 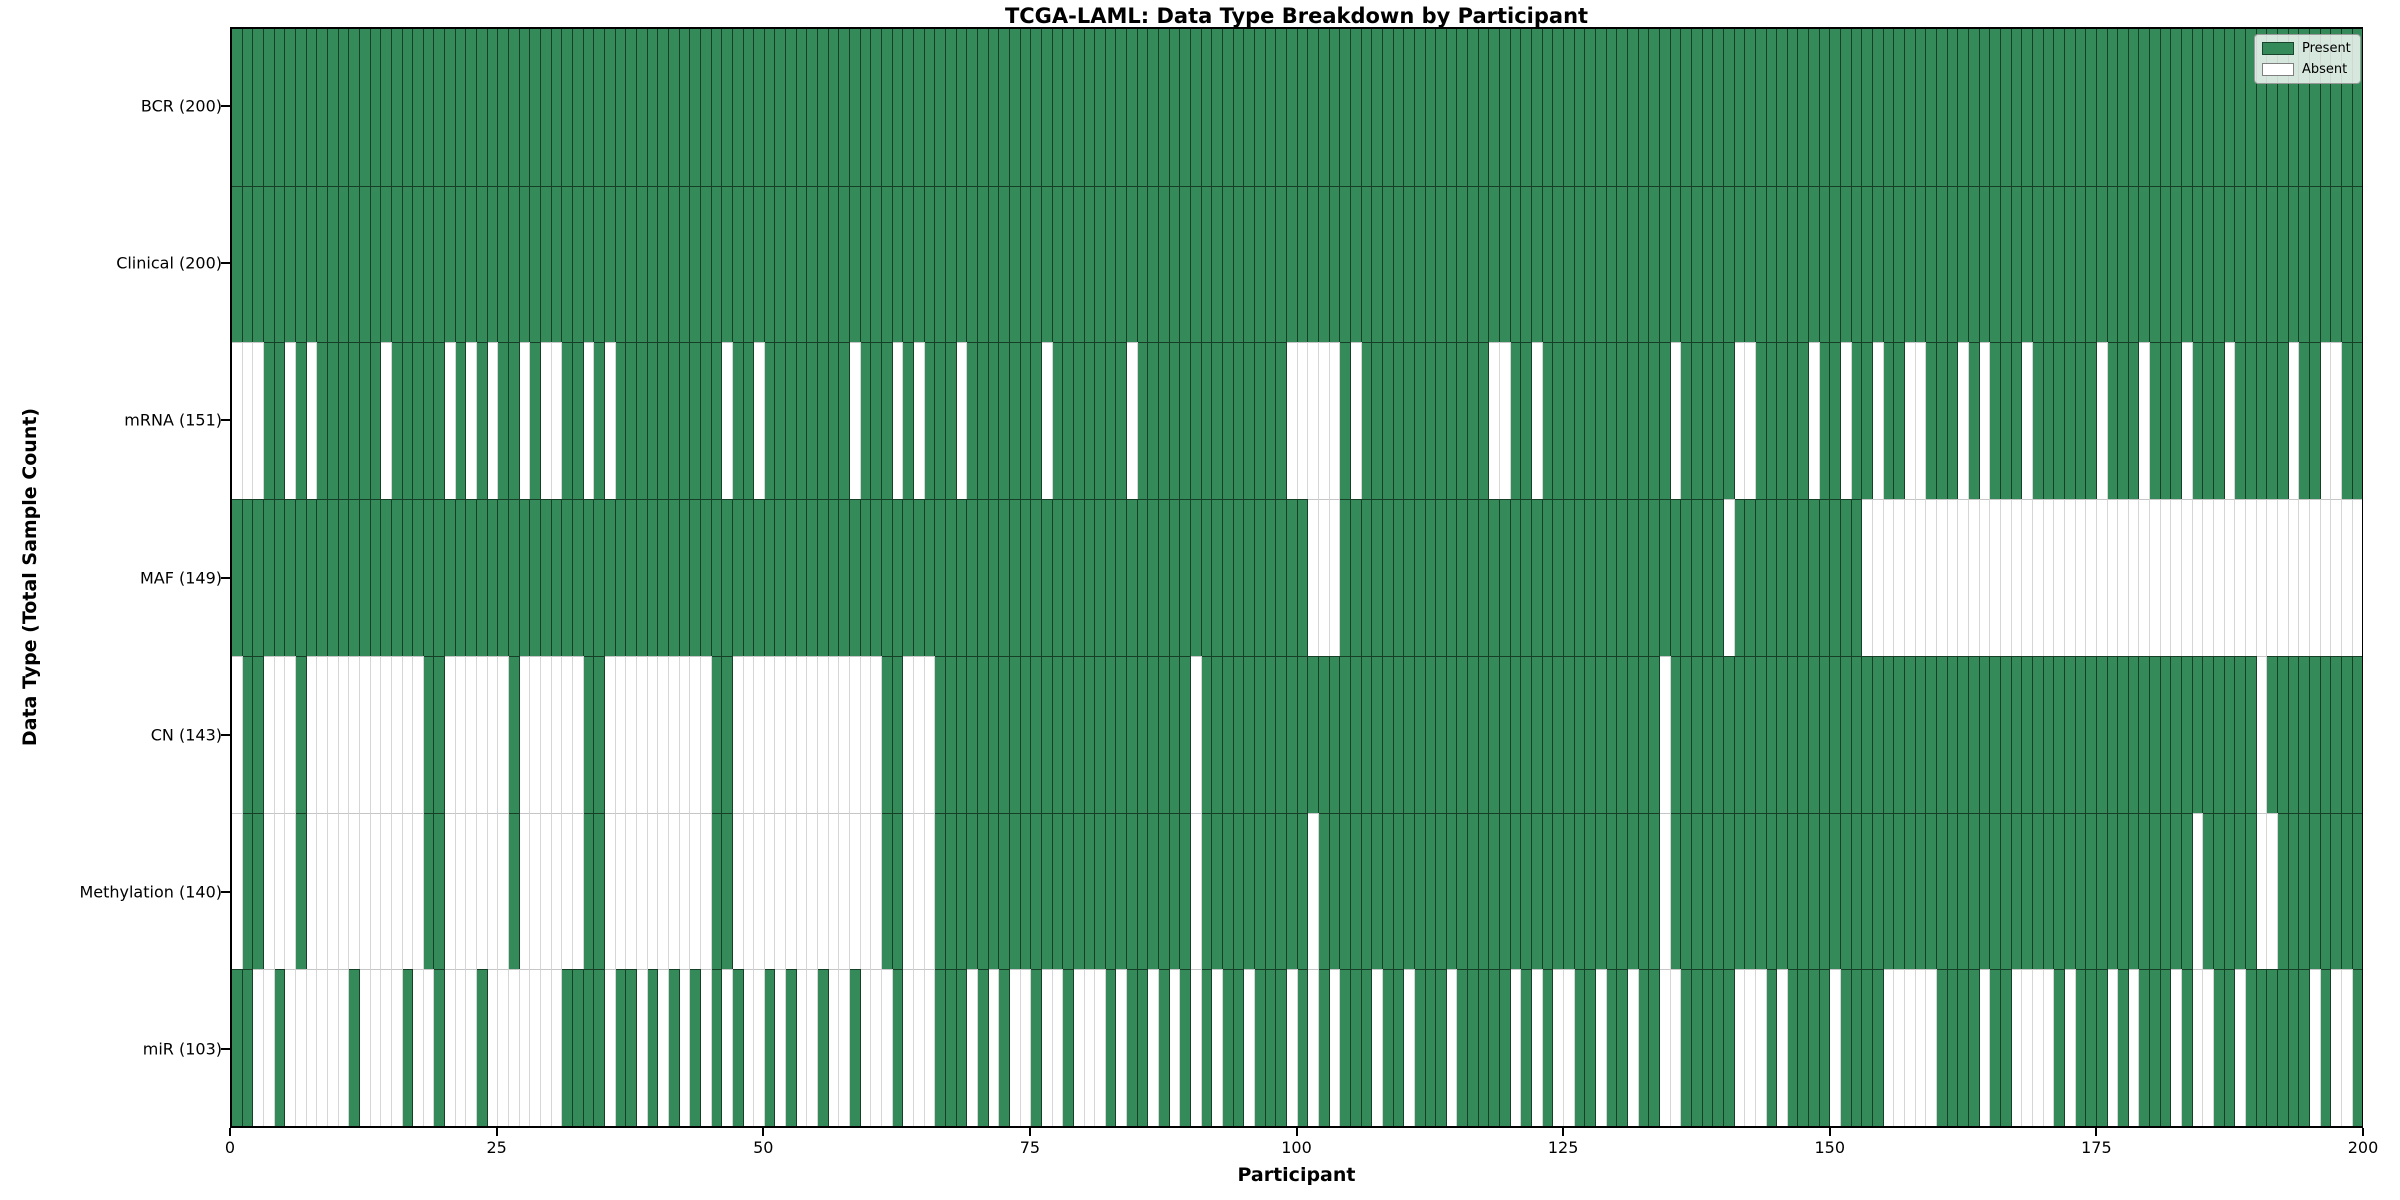 I want to click on x-axis-label: Participant, so click(x=1296, y=1175).